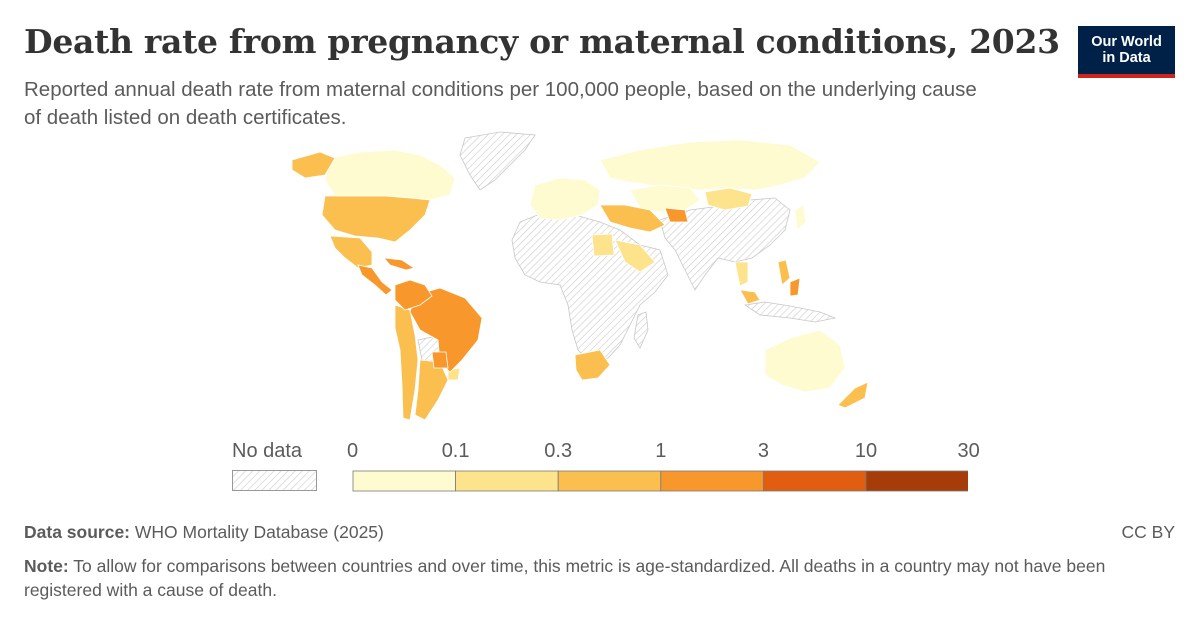  Describe the element at coordinates (710, 165) in the screenshot. I see `country-russia` at that location.